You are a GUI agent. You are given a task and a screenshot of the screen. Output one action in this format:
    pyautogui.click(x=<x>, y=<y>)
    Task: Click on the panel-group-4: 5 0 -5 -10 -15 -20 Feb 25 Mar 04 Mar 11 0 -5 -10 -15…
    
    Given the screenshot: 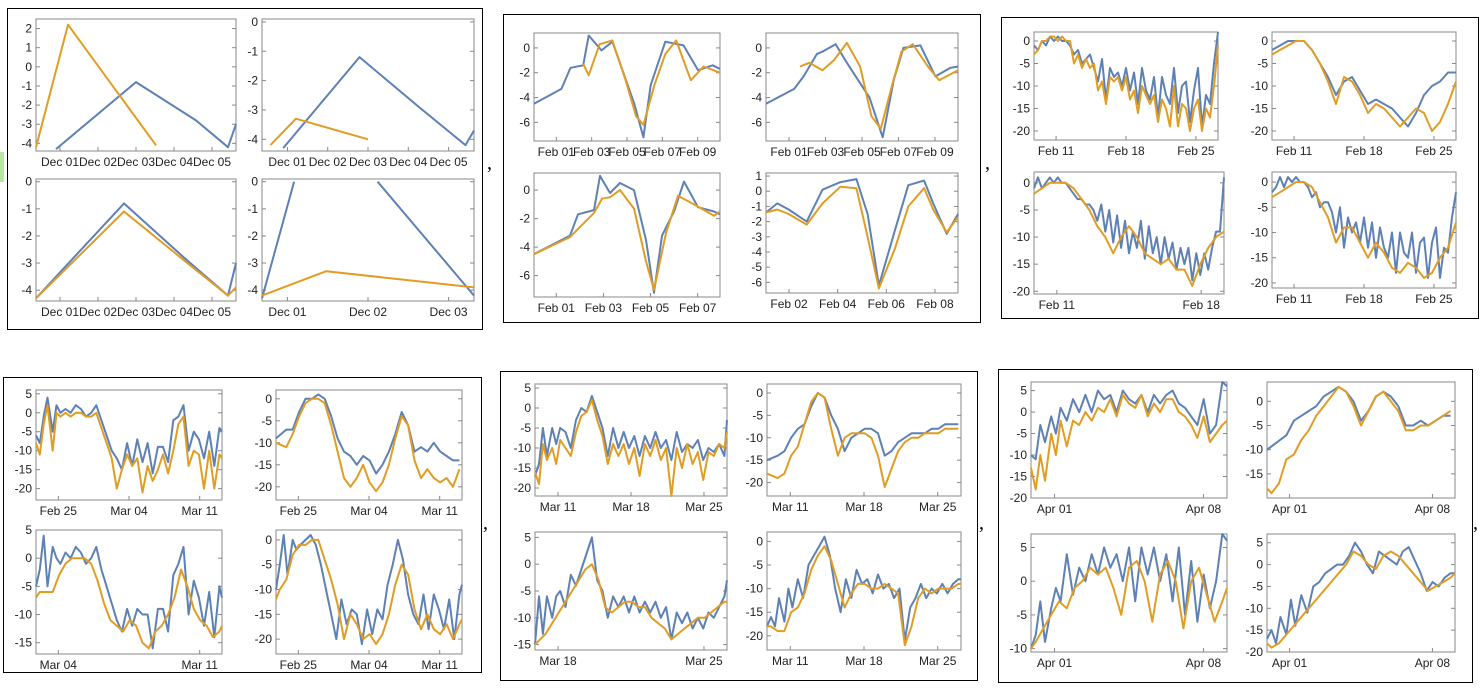 What is the action you would take?
    pyautogui.click(x=242, y=525)
    